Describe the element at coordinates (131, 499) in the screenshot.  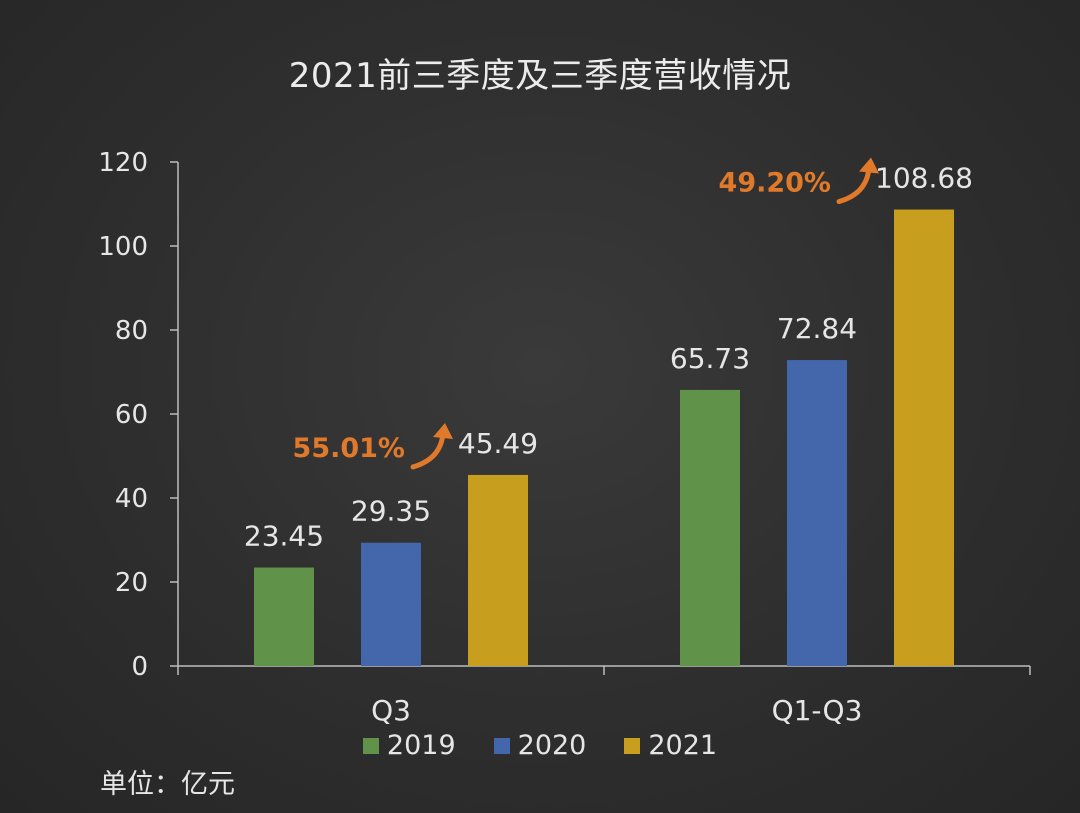
I see `y-tick-label: 40` at that location.